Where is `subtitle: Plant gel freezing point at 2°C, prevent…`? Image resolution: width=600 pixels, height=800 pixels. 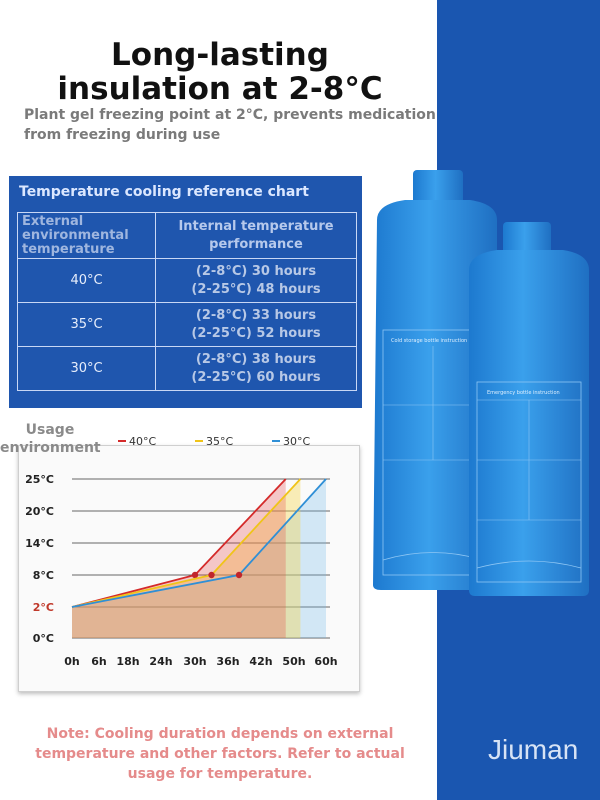
subtitle: Plant gel freezing point at 2°C, prevent… is located at coordinates (230, 125).